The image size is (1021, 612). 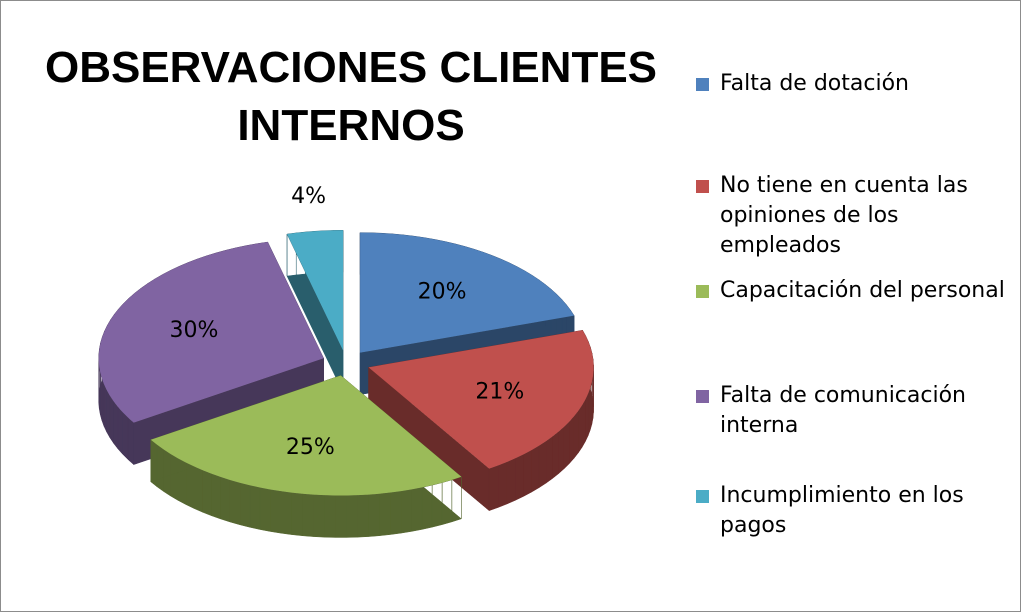 I want to click on legend-label: Incumplimiento en los pagos, so click(x=842, y=510).